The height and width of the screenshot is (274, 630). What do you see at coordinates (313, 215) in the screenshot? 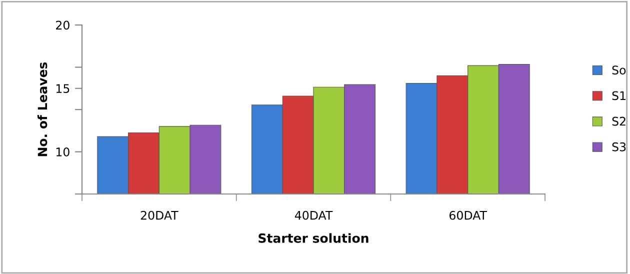
I see `x-tick-label: 40DAT` at bounding box center [313, 215].